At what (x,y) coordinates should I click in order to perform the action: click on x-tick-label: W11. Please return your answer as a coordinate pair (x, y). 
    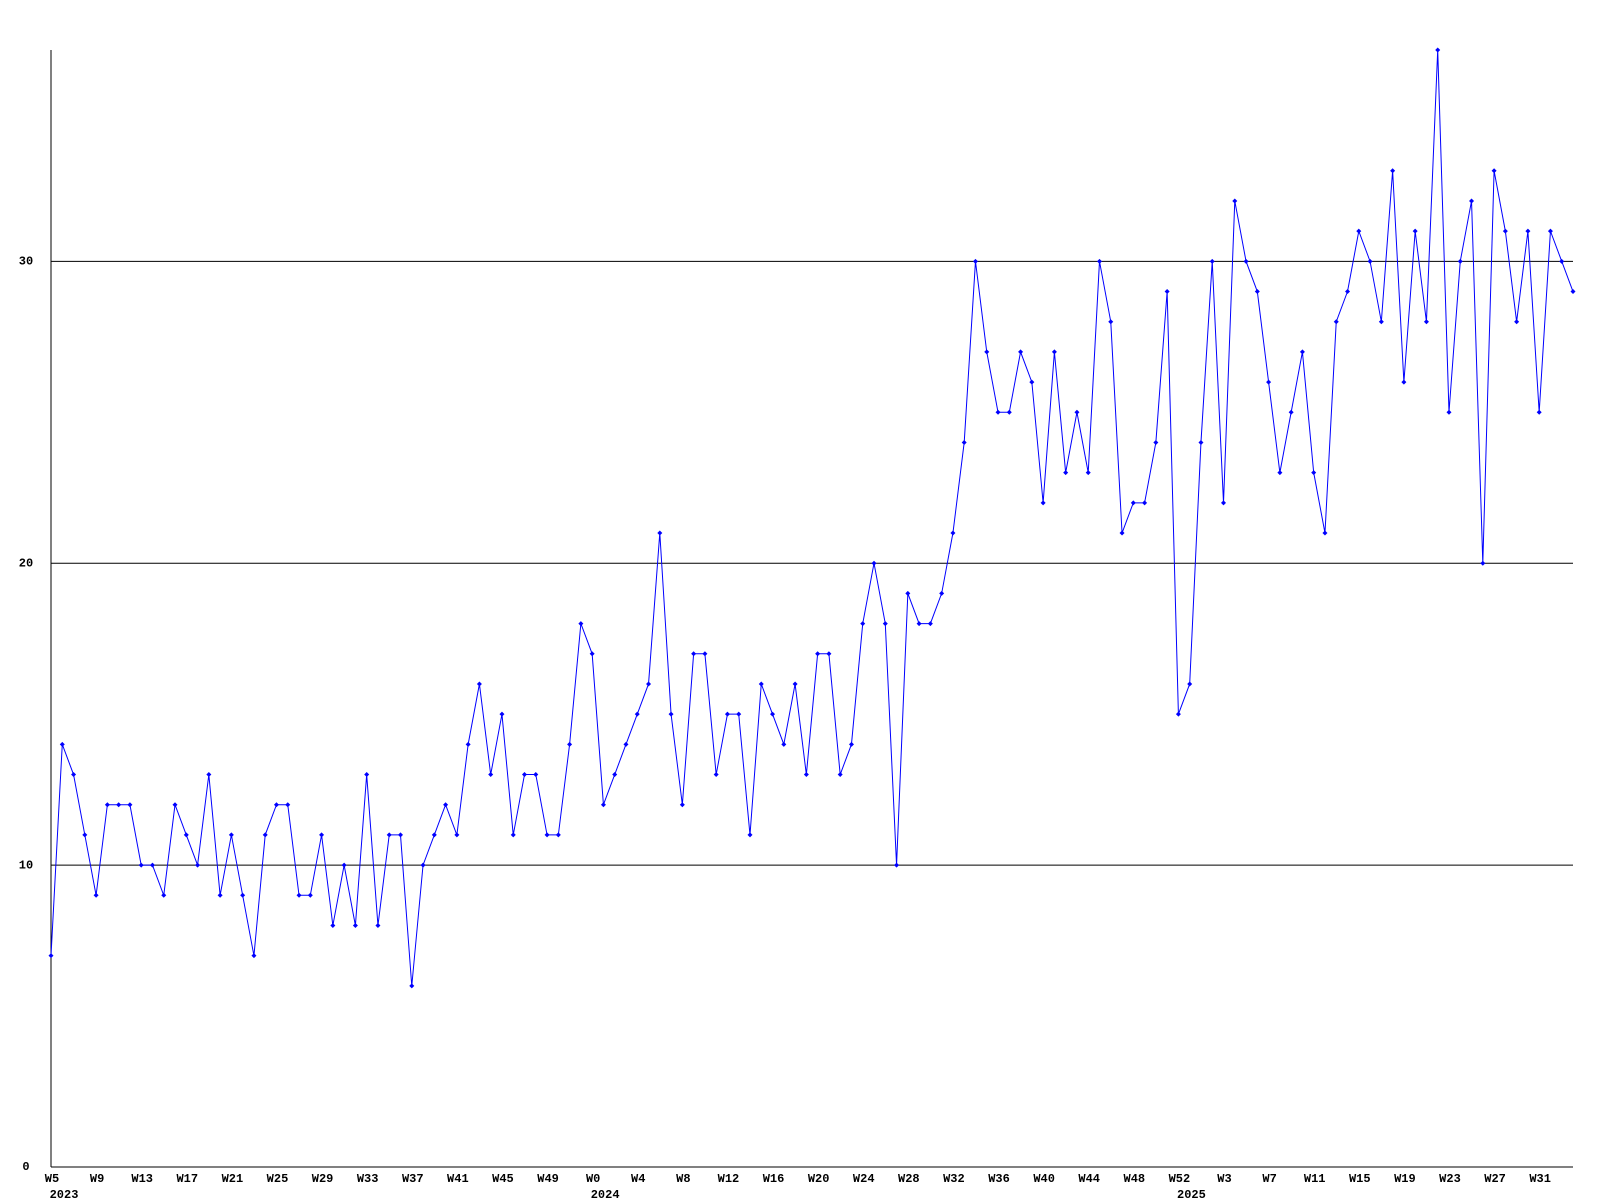
    Looking at the image, I should click on (1315, 1179).